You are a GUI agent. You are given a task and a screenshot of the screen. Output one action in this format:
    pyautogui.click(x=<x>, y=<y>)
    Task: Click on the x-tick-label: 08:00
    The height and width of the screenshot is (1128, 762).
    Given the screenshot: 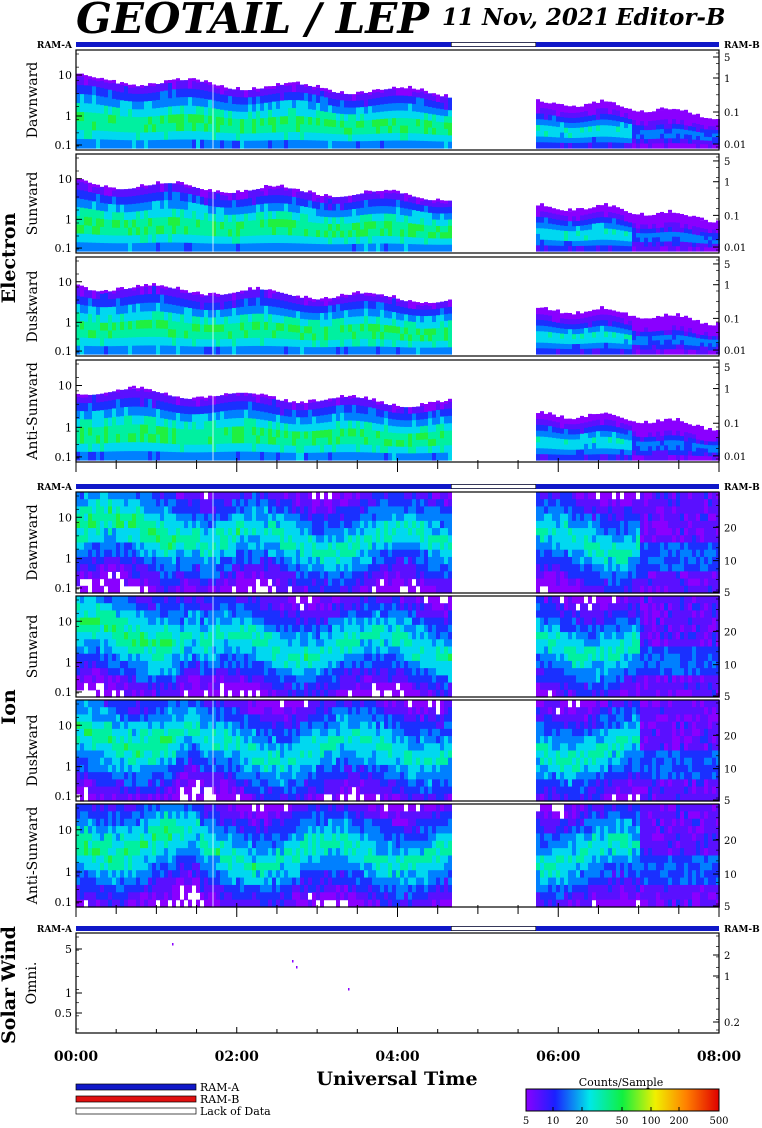 What is the action you would take?
    pyautogui.click(x=719, y=1057)
    